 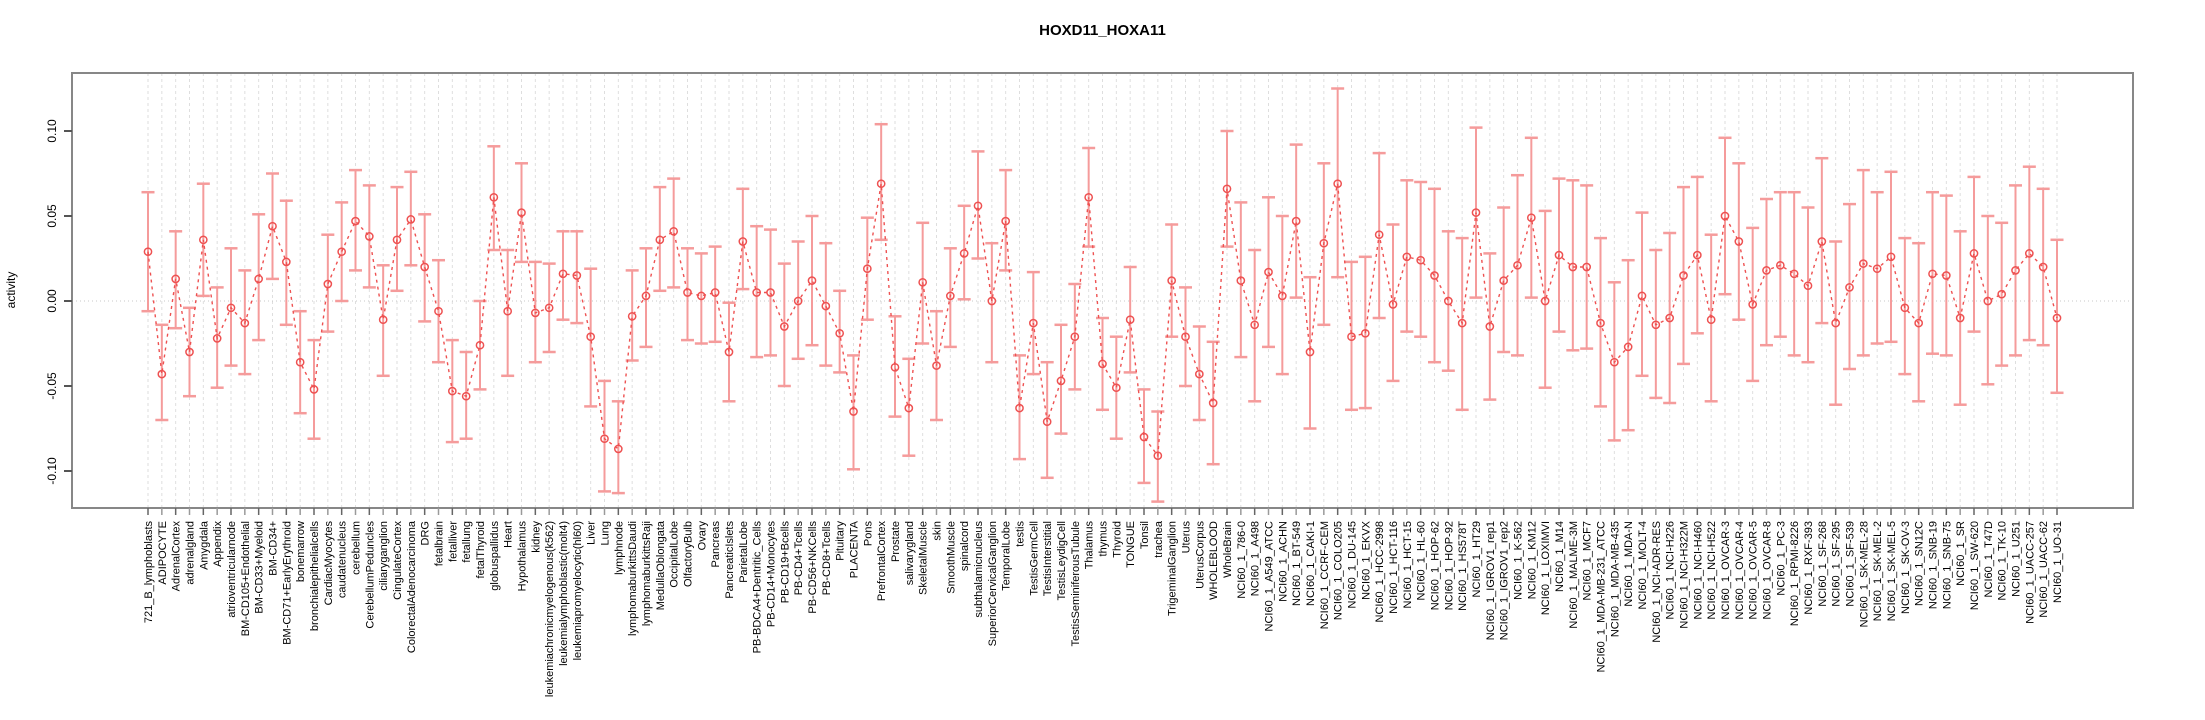 I want to click on x-tick-label: NCI60_1_SNB-19, so click(x=1934, y=565).